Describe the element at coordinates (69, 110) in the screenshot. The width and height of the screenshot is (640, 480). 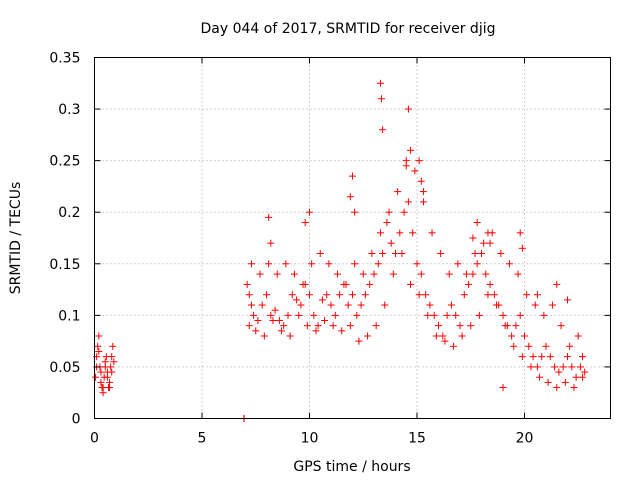
I see `y-tick-label: 0.3` at that location.